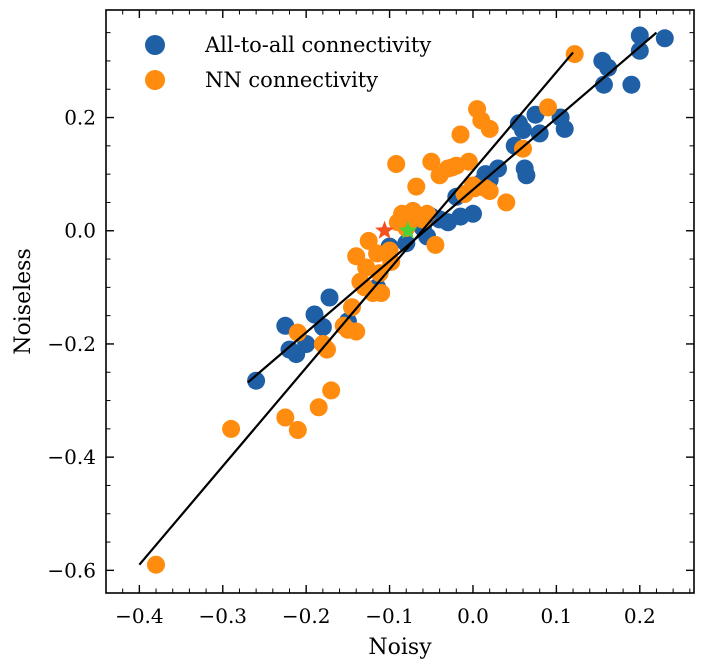  What do you see at coordinates (640, 616) in the screenshot?
I see `x-tick-label-6: 0.2` at bounding box center [640, 616].